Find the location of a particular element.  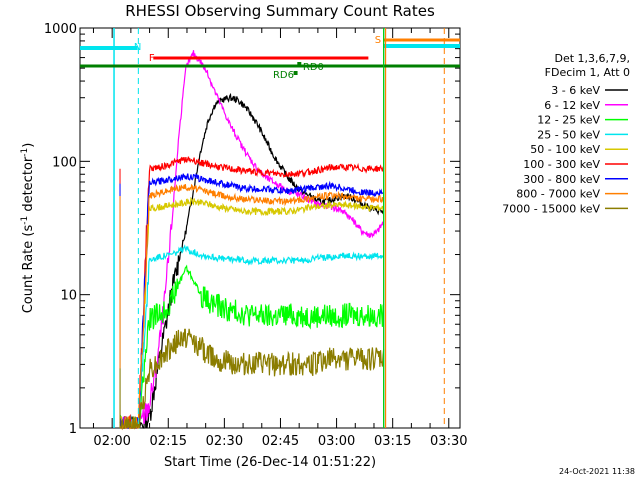

legend-label: 12 - 25 keV is located at coordinates (568, 120).